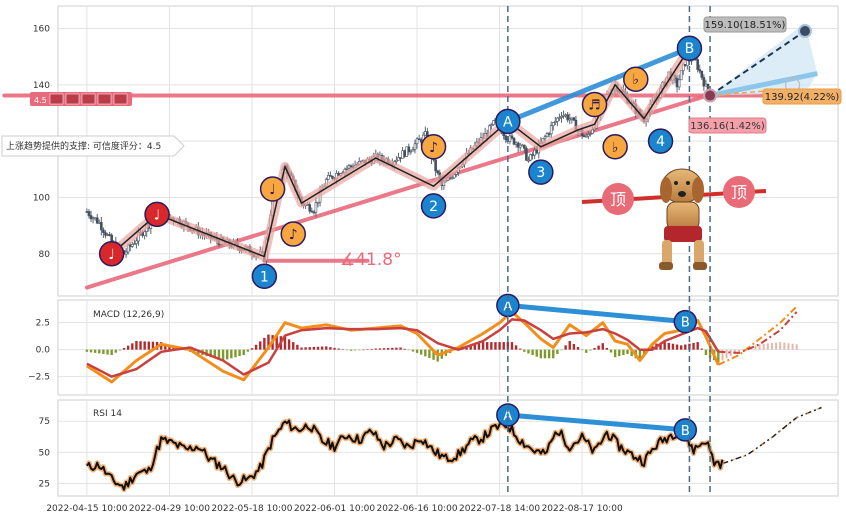 The height and width of the screenshot is (520, 846). What do you see at coordinates (727, 125) in the screenshot?
I see `projection-label-low-box` at bounding box center [727, 125].